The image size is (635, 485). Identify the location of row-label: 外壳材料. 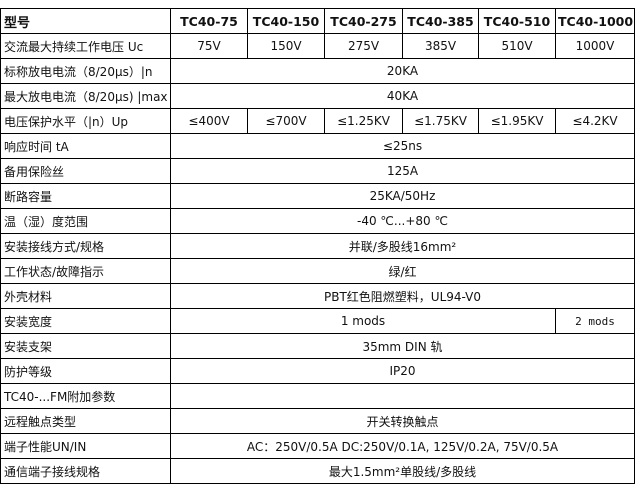
(85, 296).